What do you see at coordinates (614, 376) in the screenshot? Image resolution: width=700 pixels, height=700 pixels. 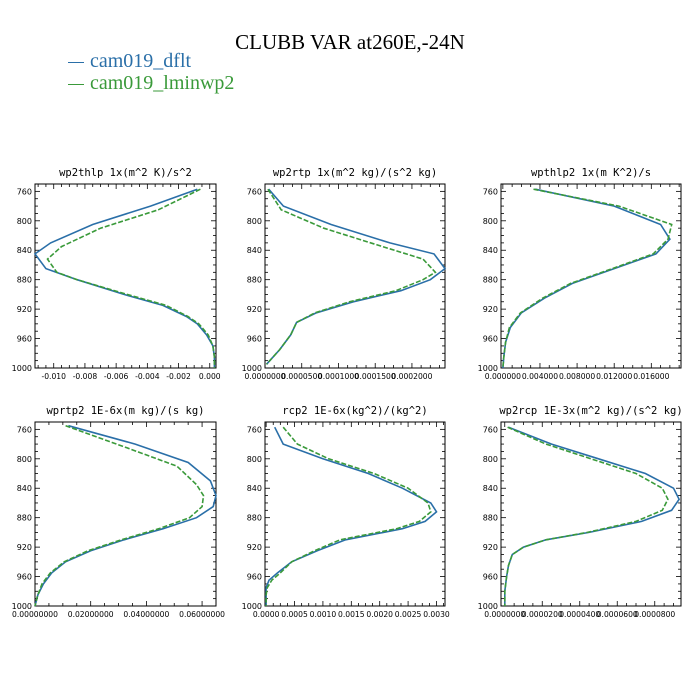 I see `x-tick-label: 0.012000` at bounding box center [614, 376].